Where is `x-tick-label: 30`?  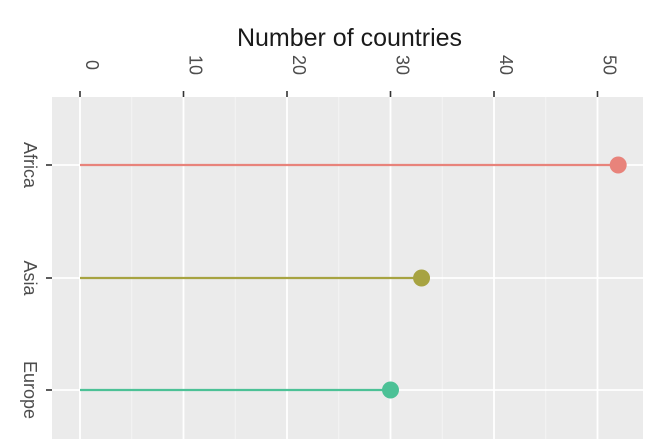 x-tick-label: 30 is located at coordinates (403, 65).